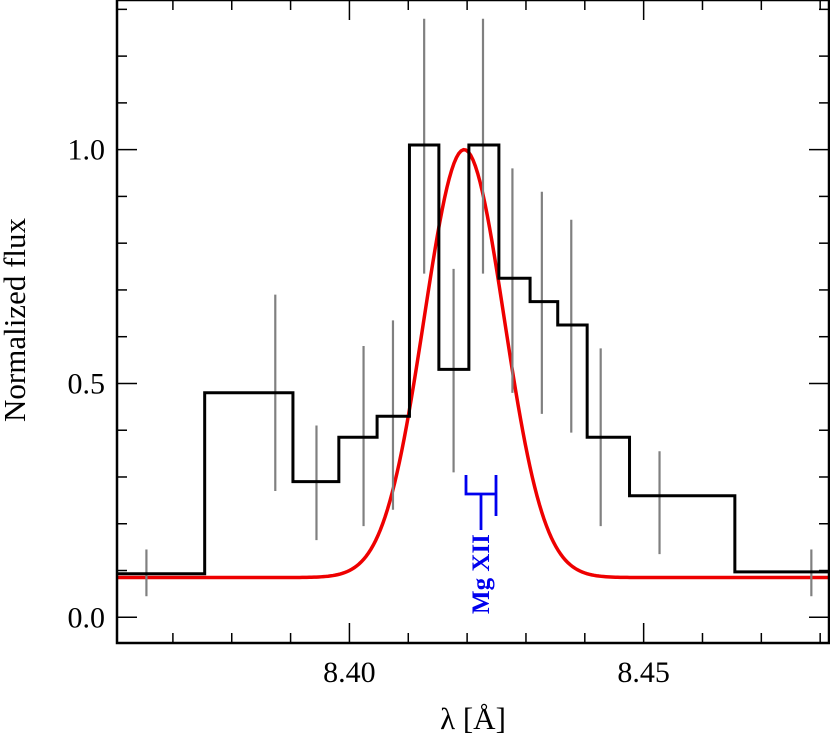 The height and width of the screenshot is (738, 830). What do you see at coordinates (481, 495) in the screenshot?
I see `line-marker-bracket` at bounding box center [481, 495].